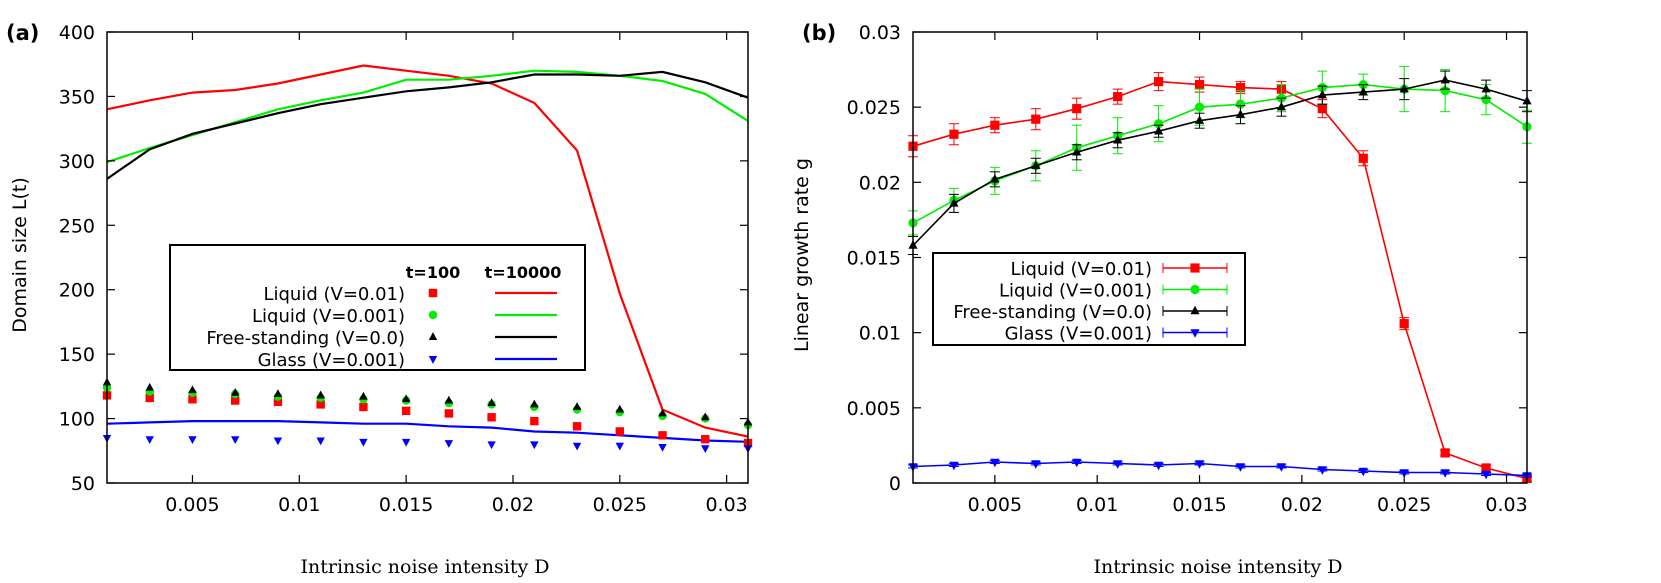  What do you see at coordinates (77, 162) in the screenshot?
I see `a-ytick-label: 300` at bounding box center [77, 162].